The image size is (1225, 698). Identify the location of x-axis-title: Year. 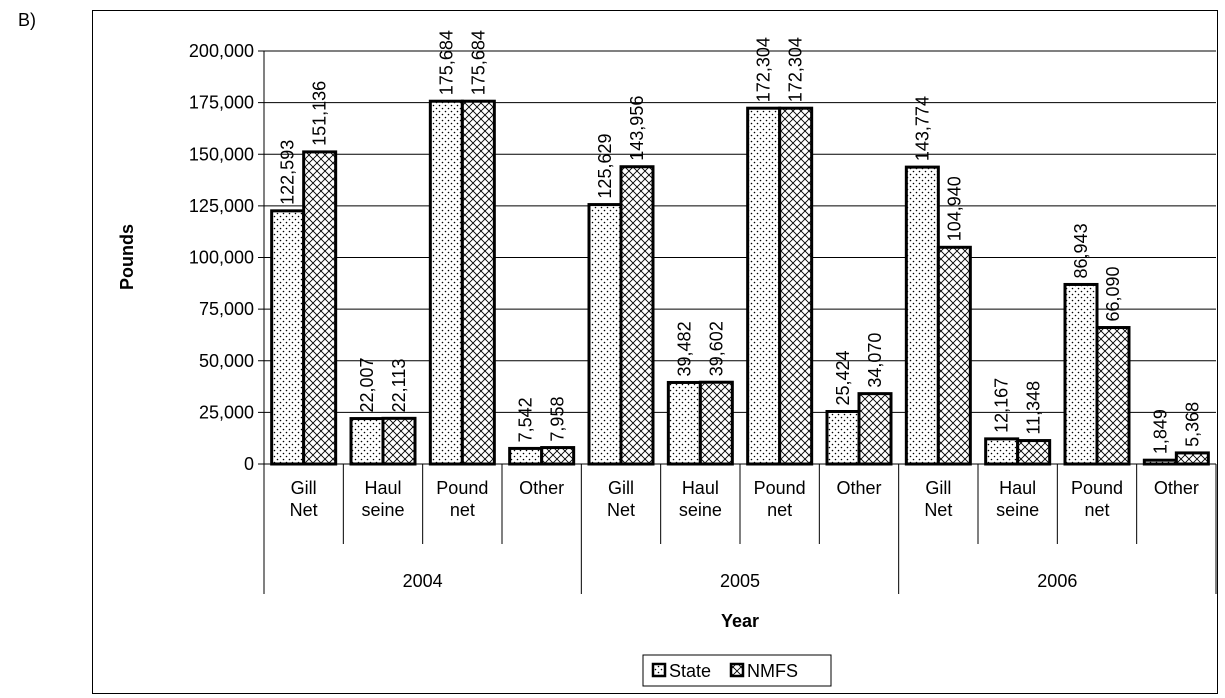
(740, 621).